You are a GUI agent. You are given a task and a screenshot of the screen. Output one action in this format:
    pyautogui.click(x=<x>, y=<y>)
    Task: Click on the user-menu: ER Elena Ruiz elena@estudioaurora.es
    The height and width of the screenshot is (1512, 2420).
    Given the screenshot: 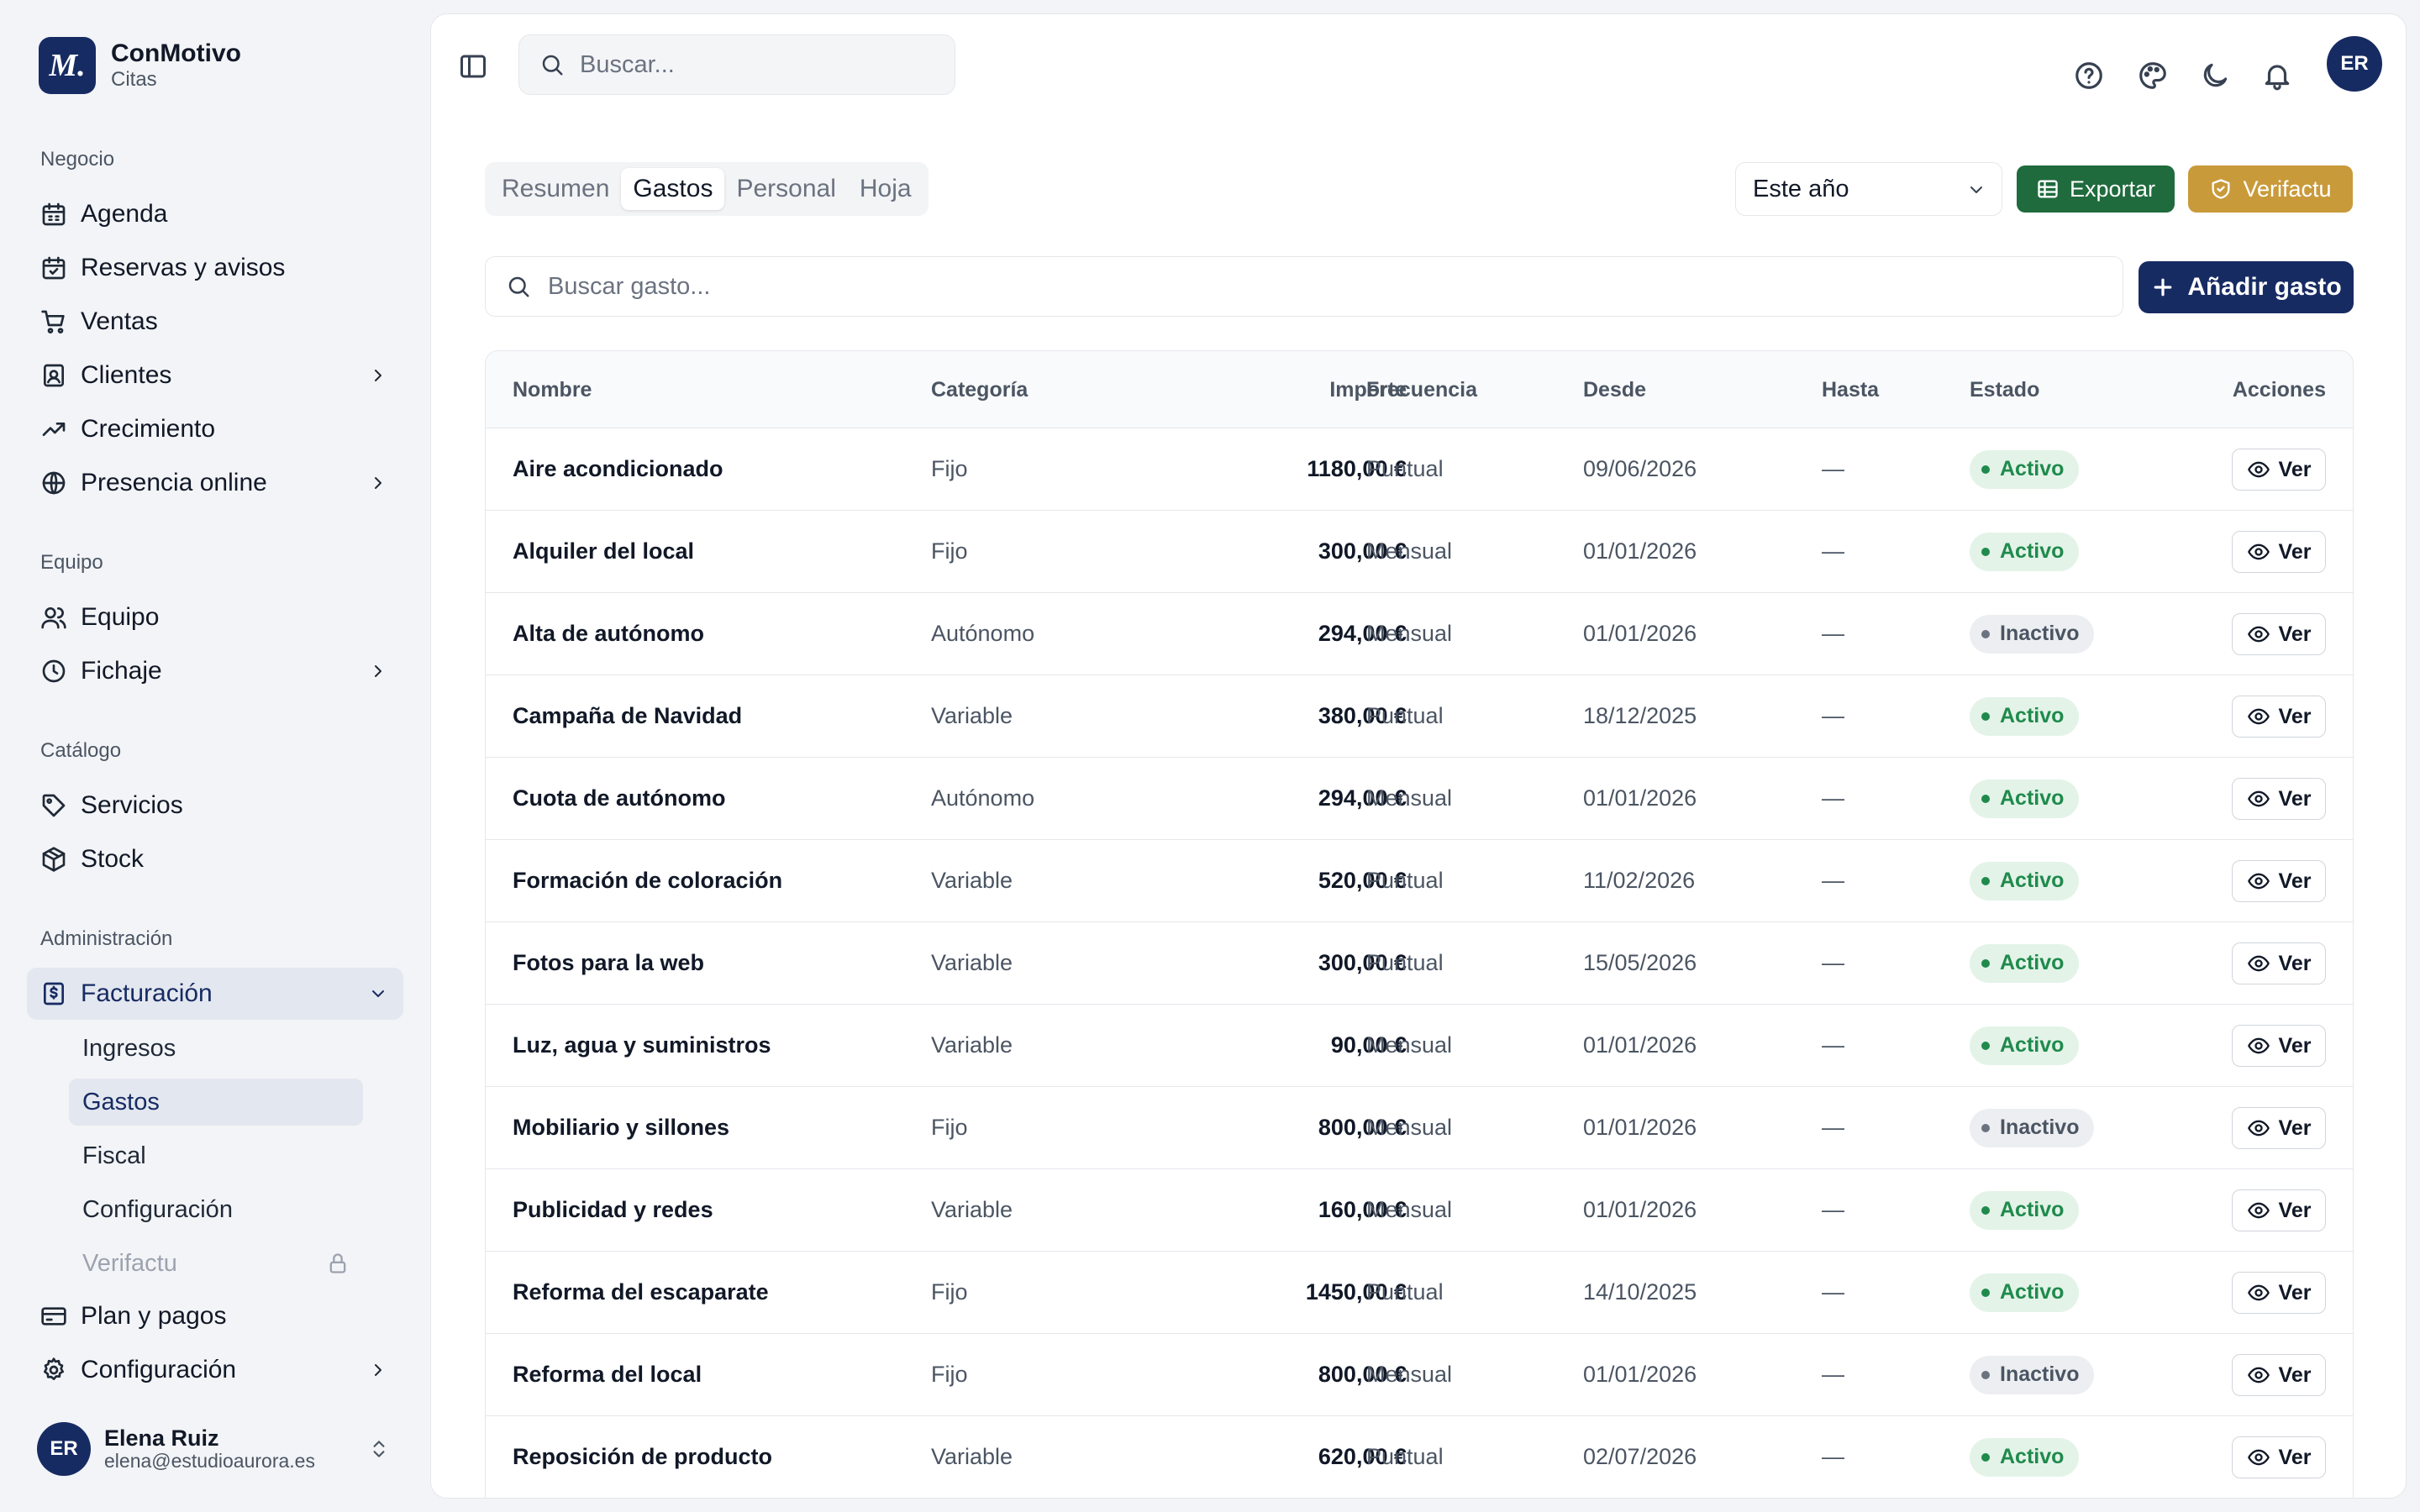 What is the action you would take?
    pyautogui.click(x=218, y=1449)
    